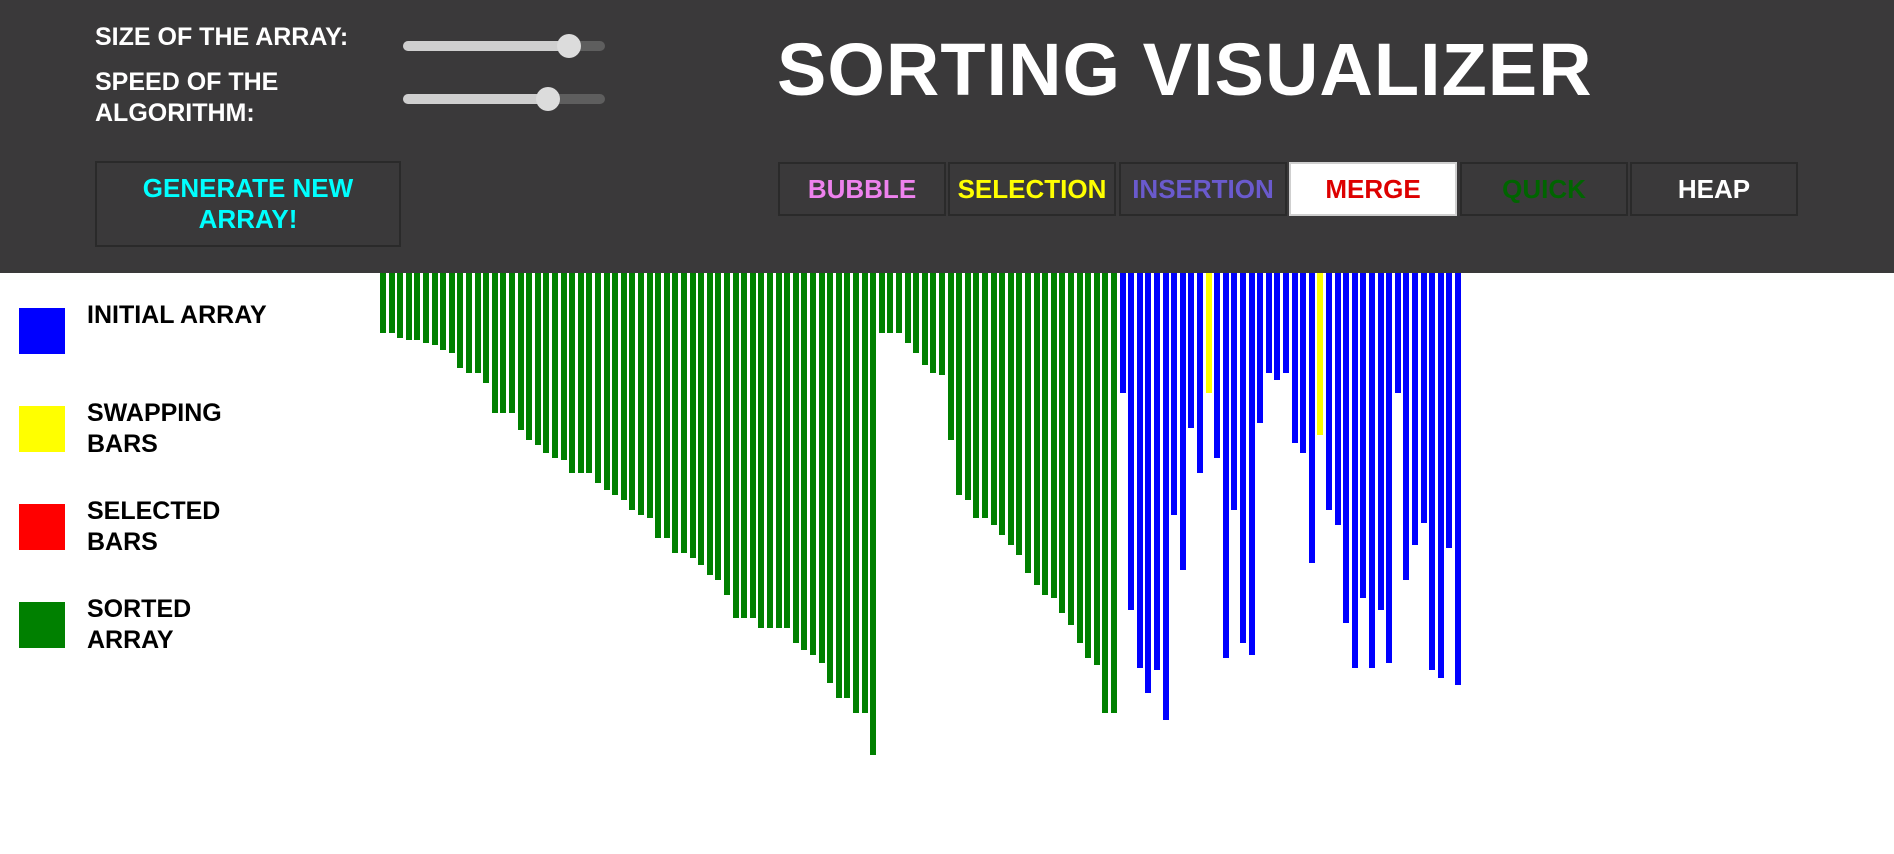  What do you see at coordinates (504, 46) in the screenshot?
I see `array-size-slider` at bounding box center [504, 46].